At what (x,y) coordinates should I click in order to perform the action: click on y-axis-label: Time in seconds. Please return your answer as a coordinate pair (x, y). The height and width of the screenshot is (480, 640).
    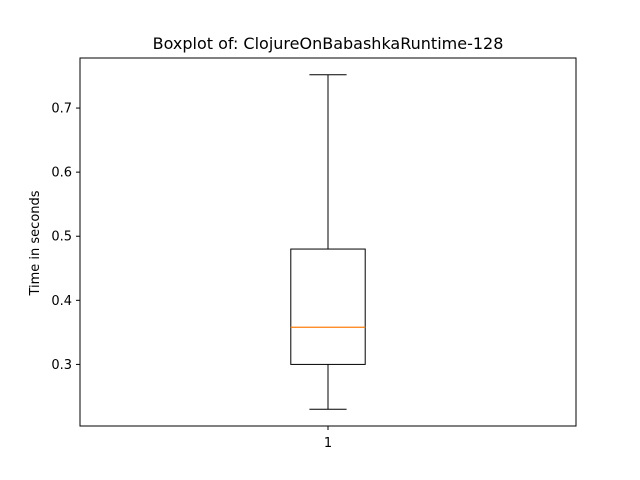
    Looking at the image, I should click on (35, 243).